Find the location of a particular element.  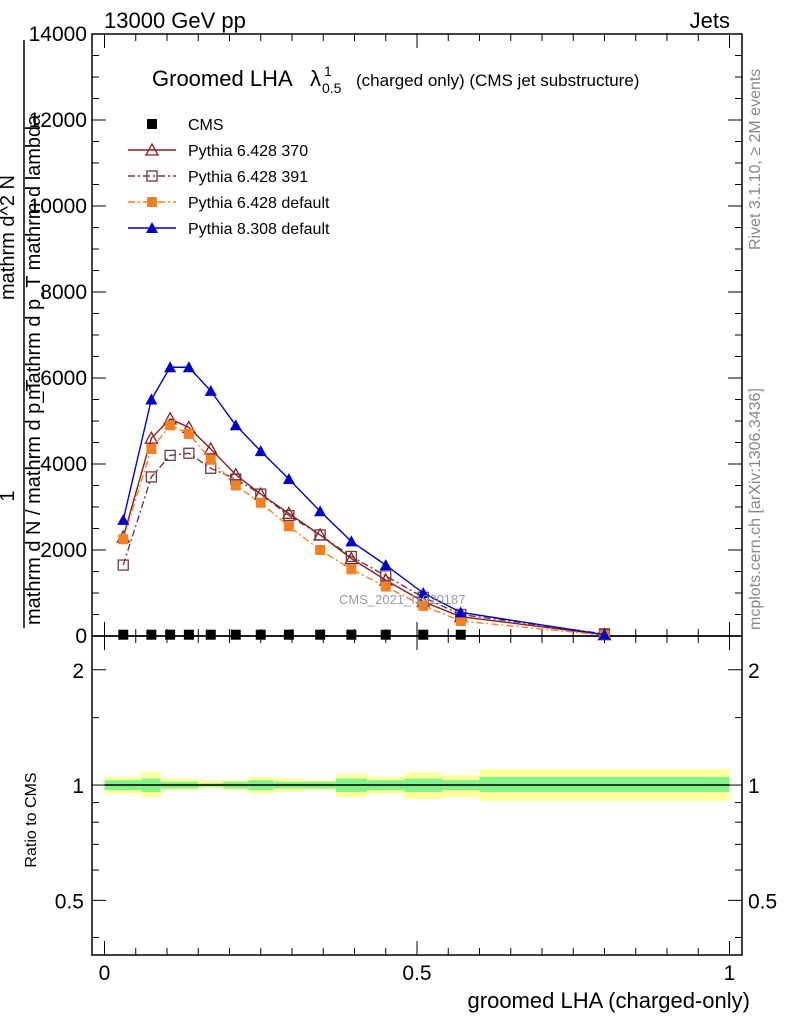

ratio-ytick-label-right: 0.5 is located at coordinates (762, 901).